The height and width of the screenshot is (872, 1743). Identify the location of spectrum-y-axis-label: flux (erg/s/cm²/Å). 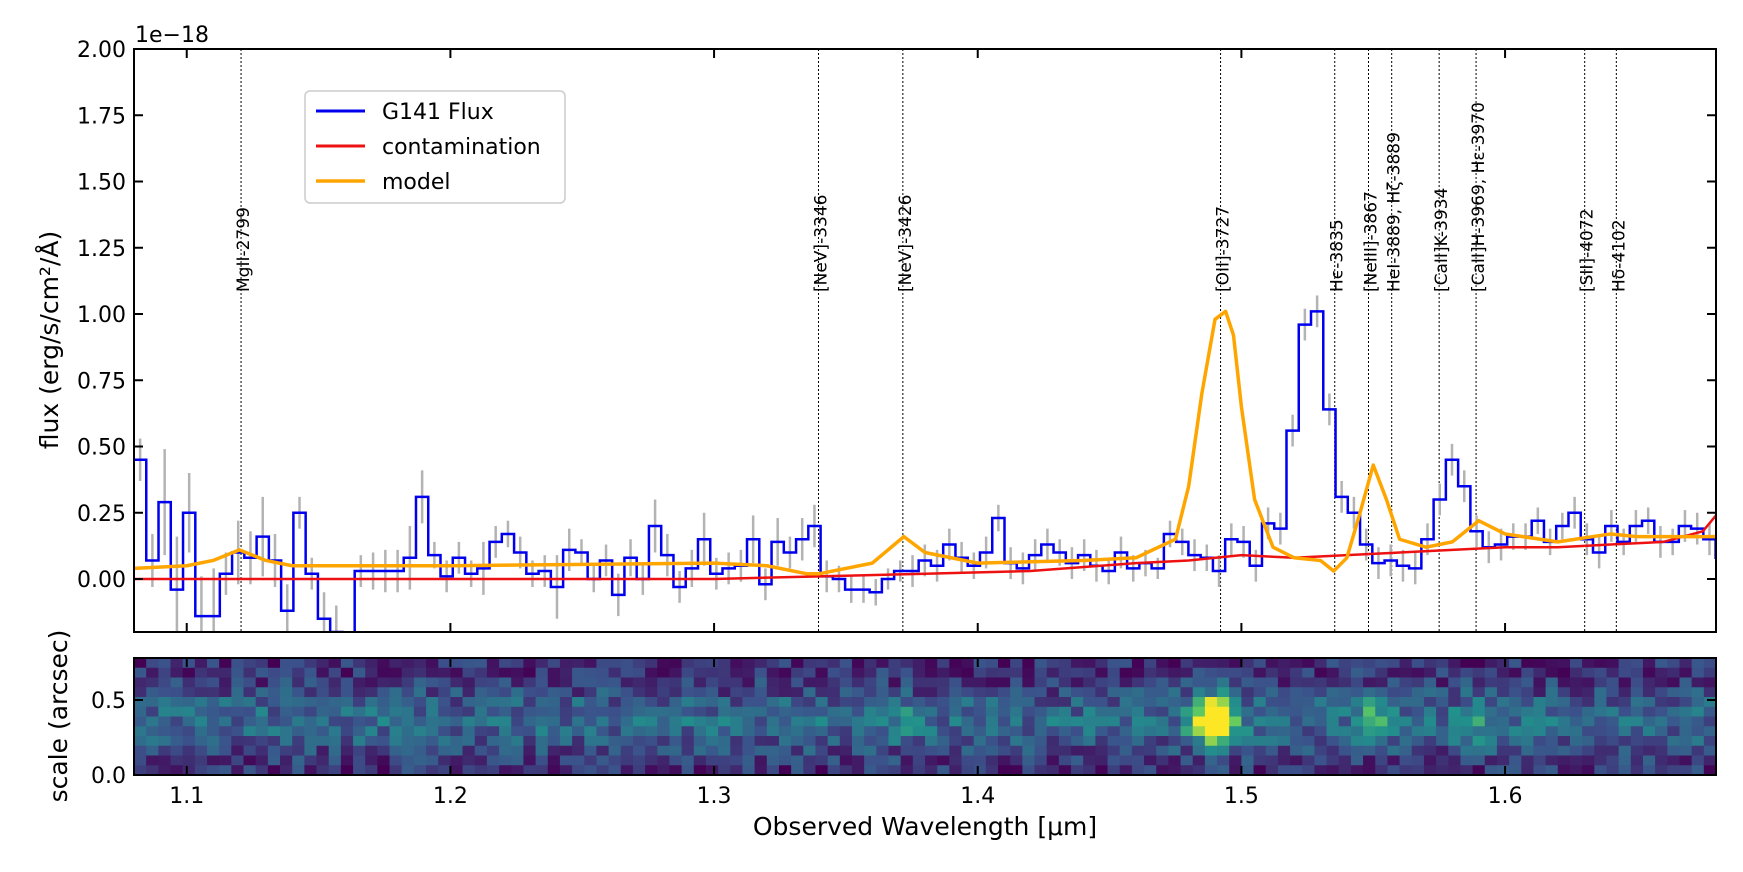
(49, 340).